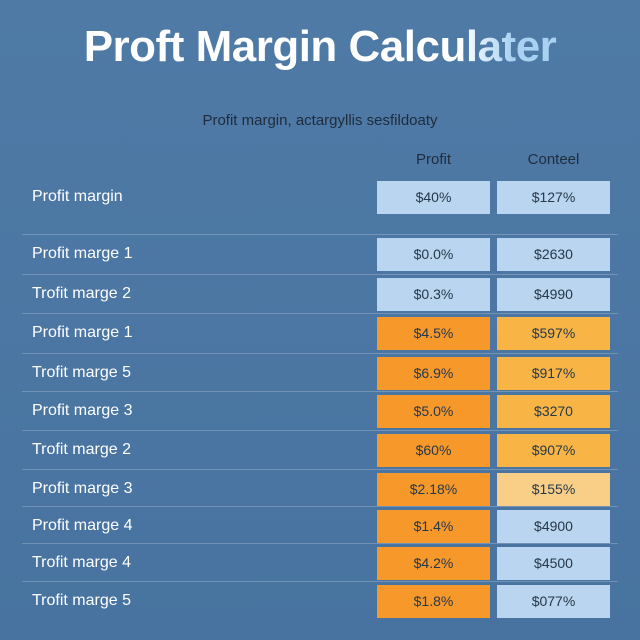 The height and width of the screenshot is (640, 640). What do you see at coordinates (553, 526) in the screenshot?
I see `value-cell: $4900` at bounding box center [553, 526].